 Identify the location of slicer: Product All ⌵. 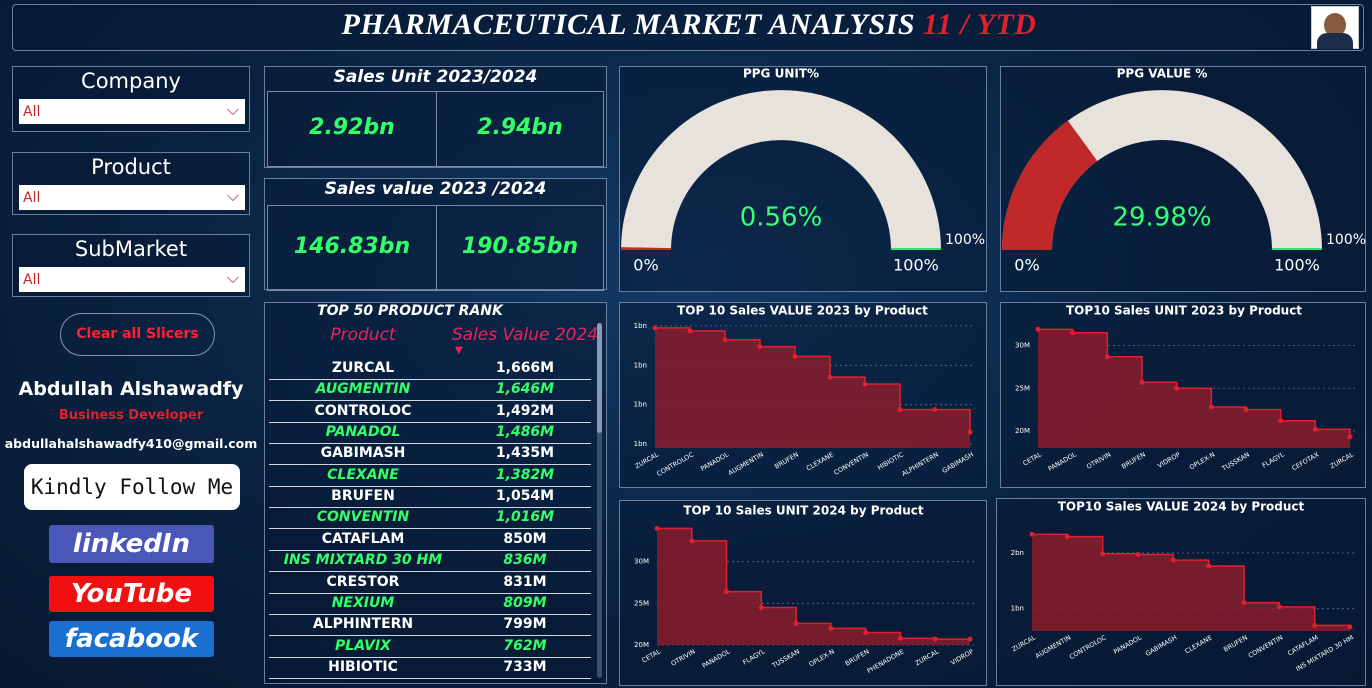
(131, 183).